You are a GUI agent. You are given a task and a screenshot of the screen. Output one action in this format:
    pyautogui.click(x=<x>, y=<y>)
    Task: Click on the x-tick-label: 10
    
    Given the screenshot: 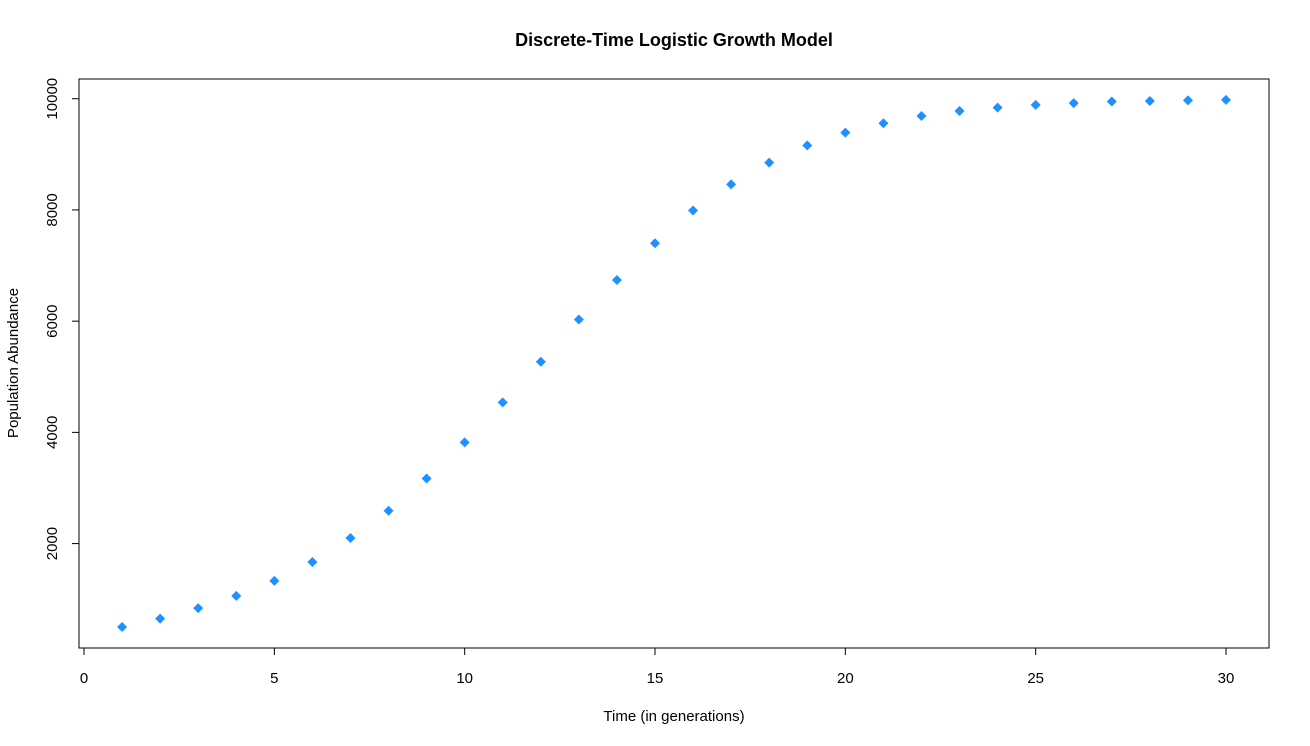 What is the action you would take?
    pyautogui.click(x=464, y=678)
    